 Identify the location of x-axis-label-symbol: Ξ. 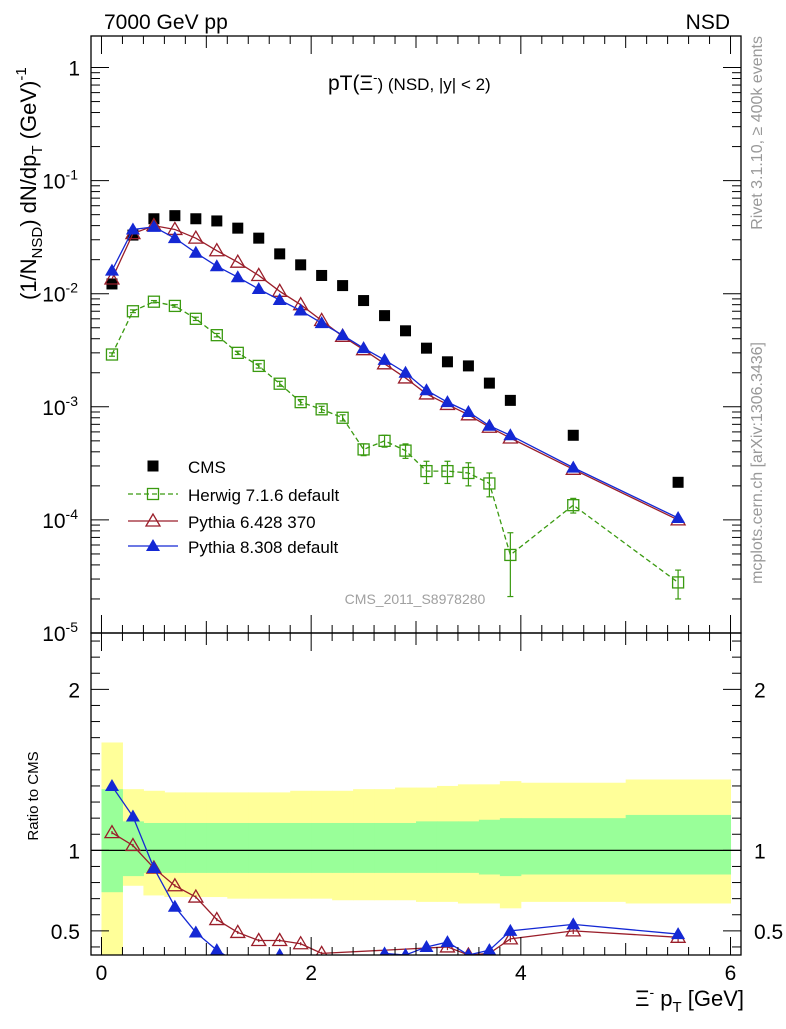
(642, 998).